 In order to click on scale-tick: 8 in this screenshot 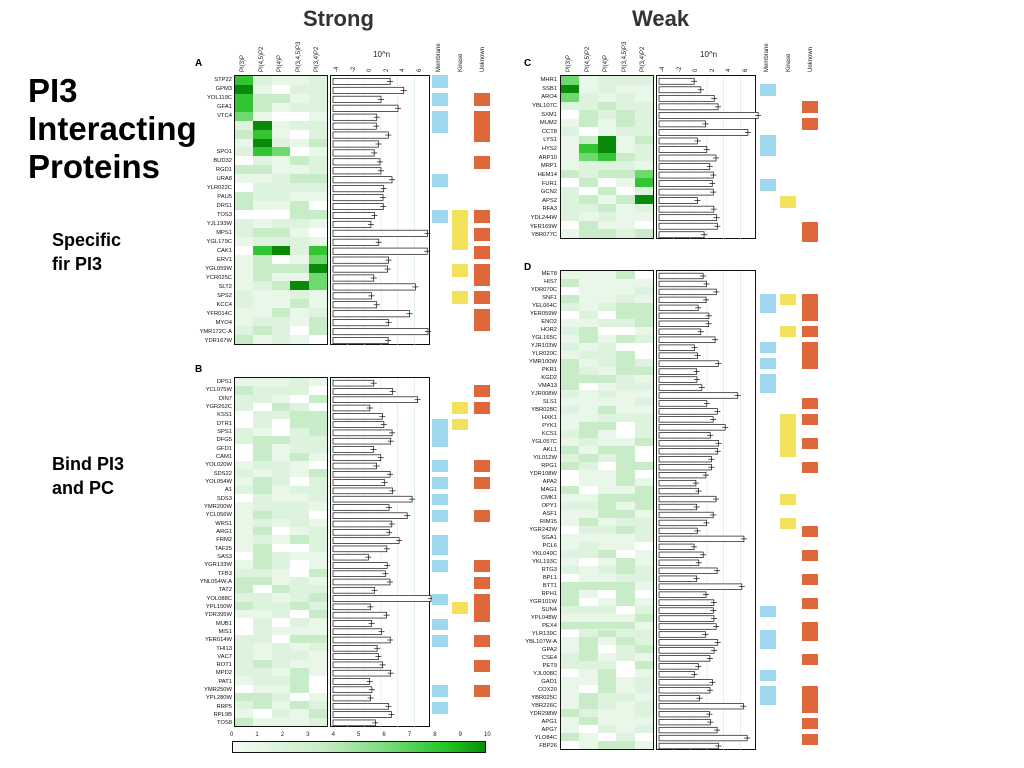, I will do `click(435, 735)`.